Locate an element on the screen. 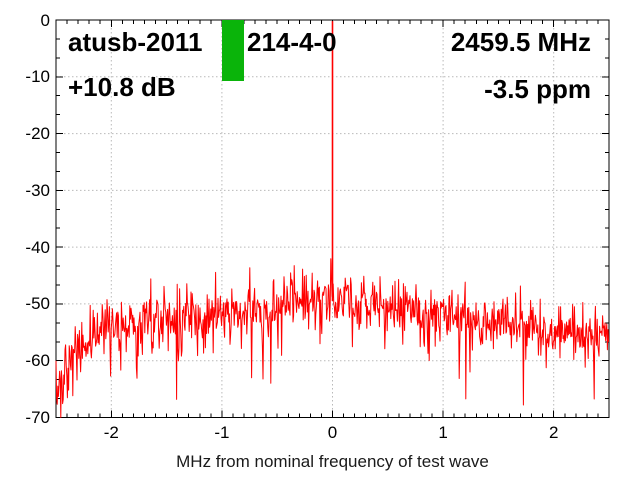  x-tick-label: -2 is located at coordinates (111, 432).